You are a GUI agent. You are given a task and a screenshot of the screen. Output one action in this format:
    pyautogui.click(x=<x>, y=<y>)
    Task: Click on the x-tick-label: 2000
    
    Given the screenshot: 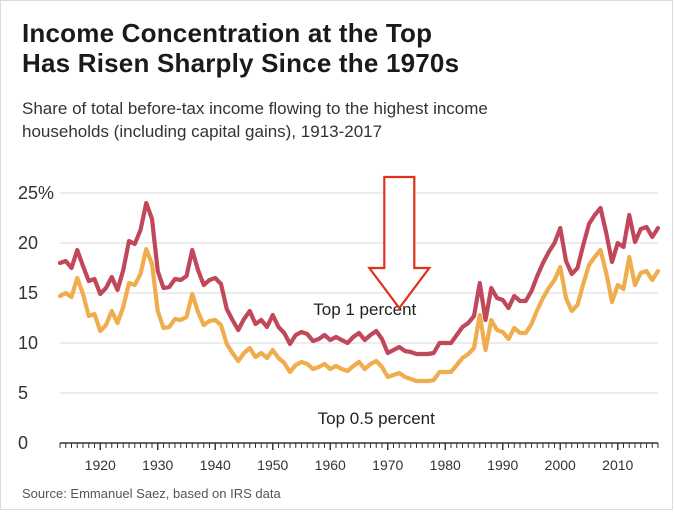 What is the action you would take?
    pyautogui.click(x=560, y=465)
    